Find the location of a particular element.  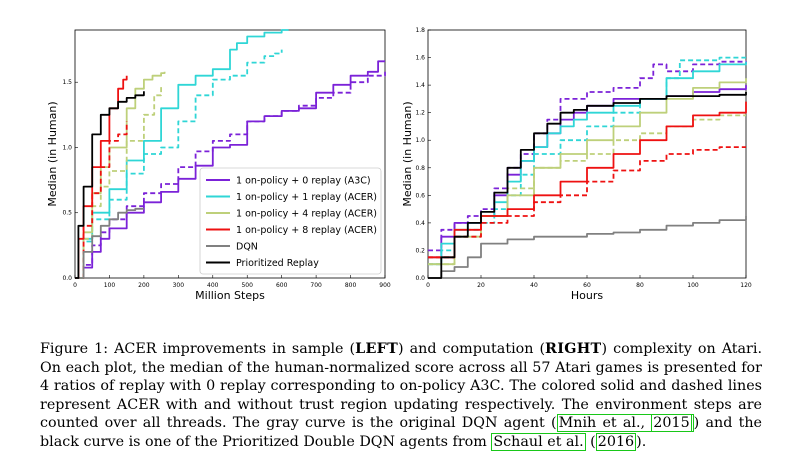

left-xtick-label: 600 is located at coordinates (282, 285).